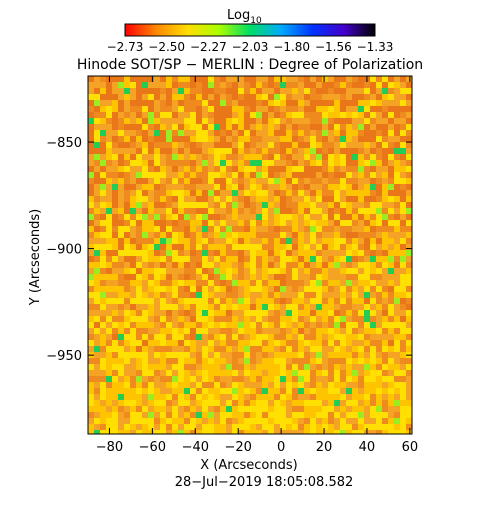  Describe the element at coordinates (324, 447) in the screenshot. I see `x-tick-label: 20` at that location.